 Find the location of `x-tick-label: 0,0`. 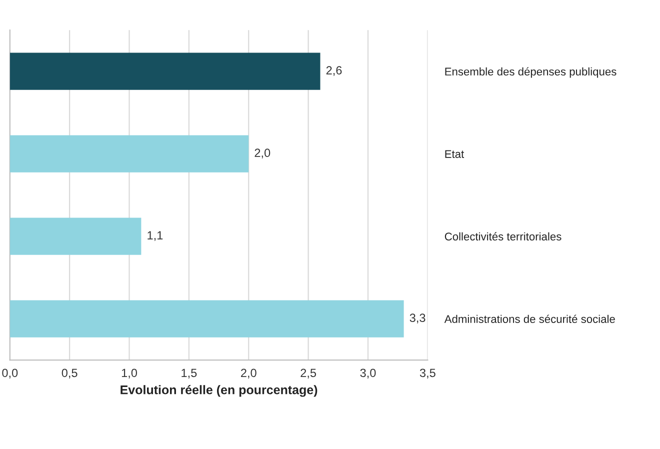

x-tick-label: 0,0 is located at coordinates (10, 373).